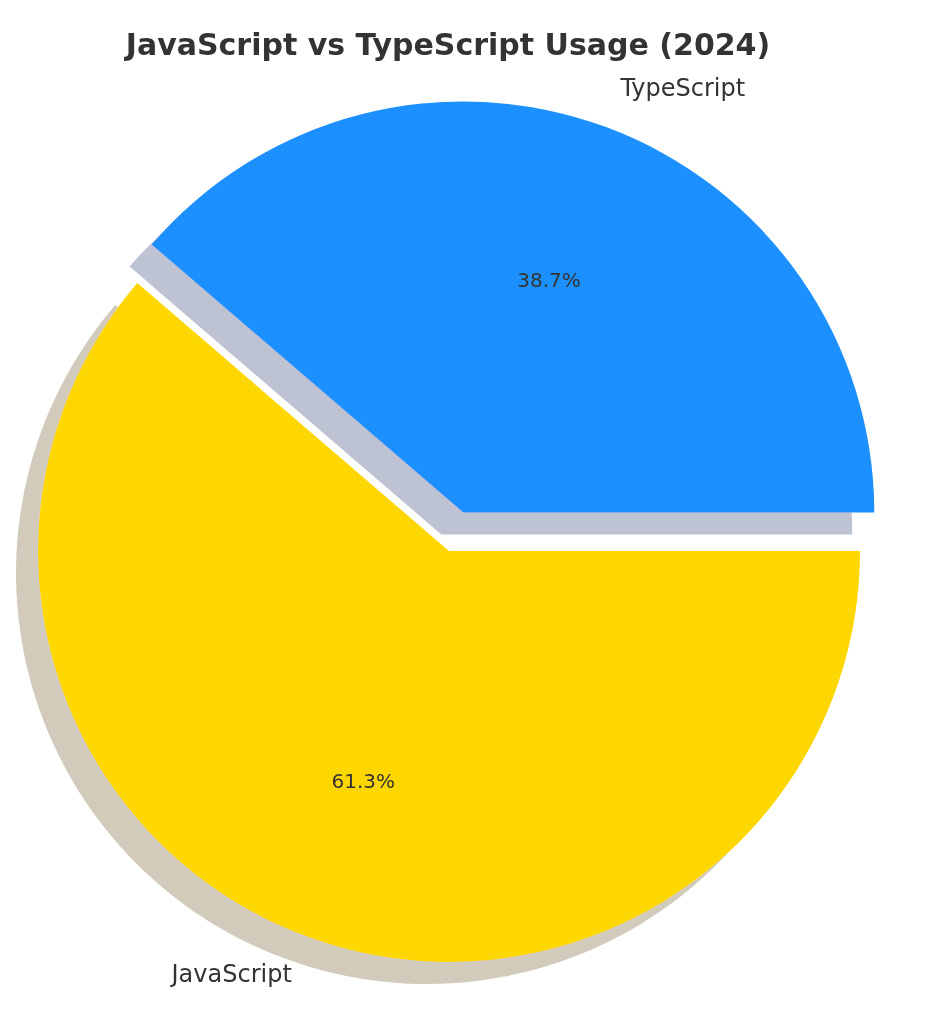 The height and width of the screenshot is (1012, 940). What do you see at coordinates (230, 973) in the screenshot?
I see `slice-label: JavaScript` at bounding box center [230, 973].